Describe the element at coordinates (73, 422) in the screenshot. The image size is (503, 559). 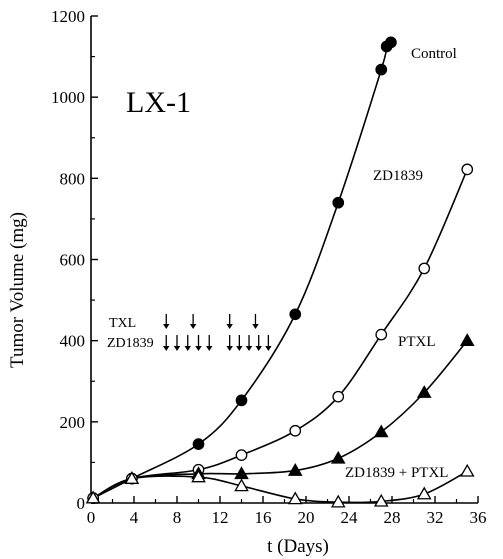
I see `y-tick-label: 200` at that location.